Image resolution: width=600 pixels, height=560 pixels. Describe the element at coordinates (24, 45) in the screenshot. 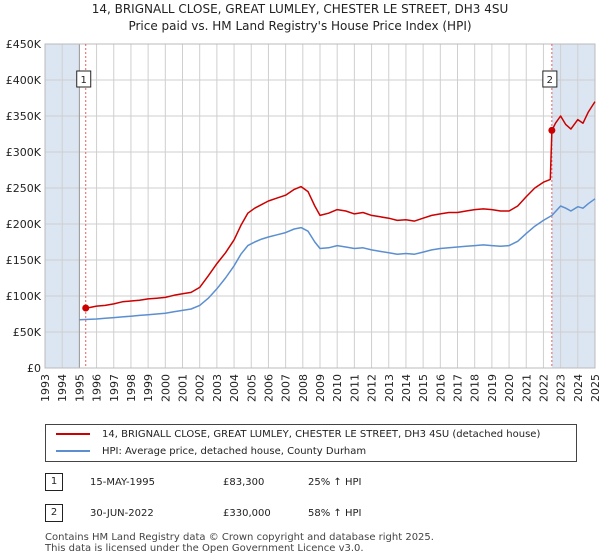

I see `y-tick-label: £450K` at that location.